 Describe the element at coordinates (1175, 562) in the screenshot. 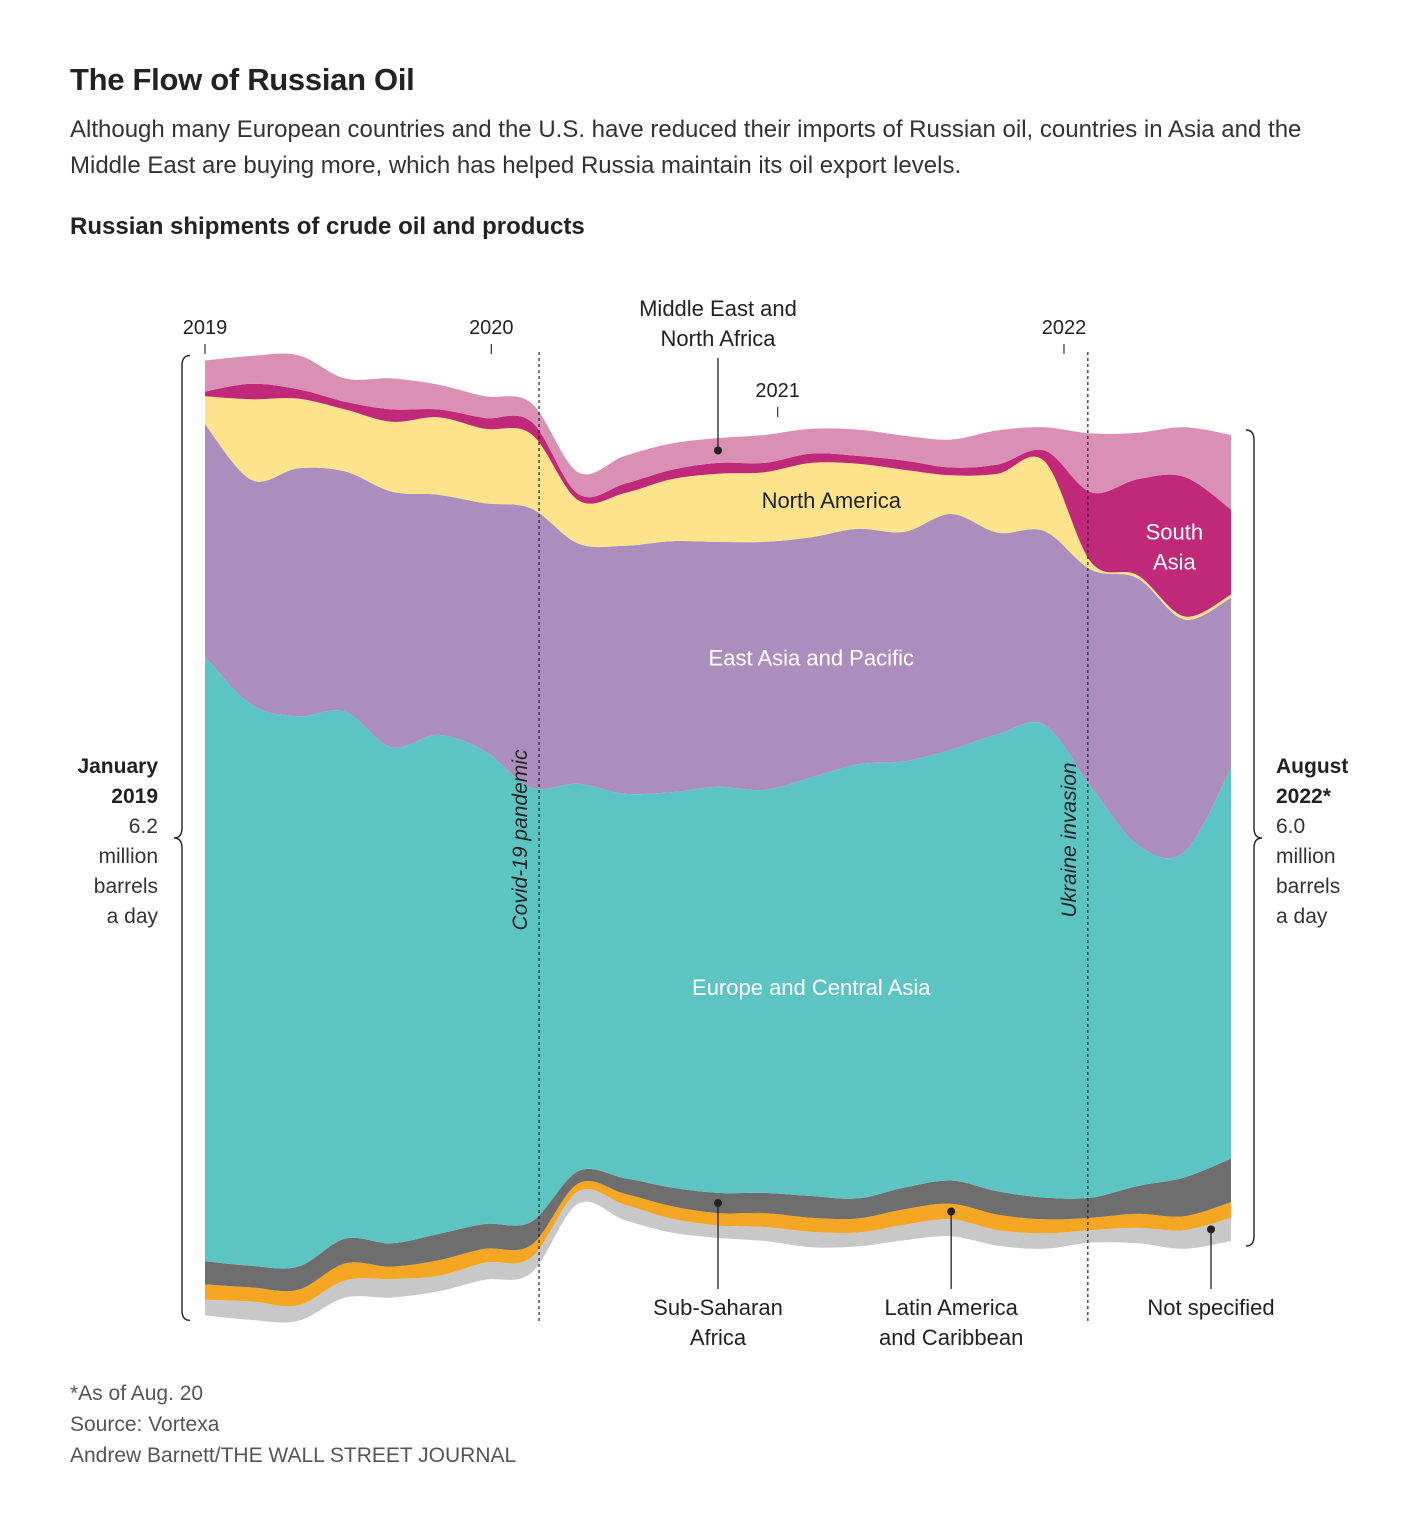

I see `area-label-south-asia-line-2: Asia` at that location.